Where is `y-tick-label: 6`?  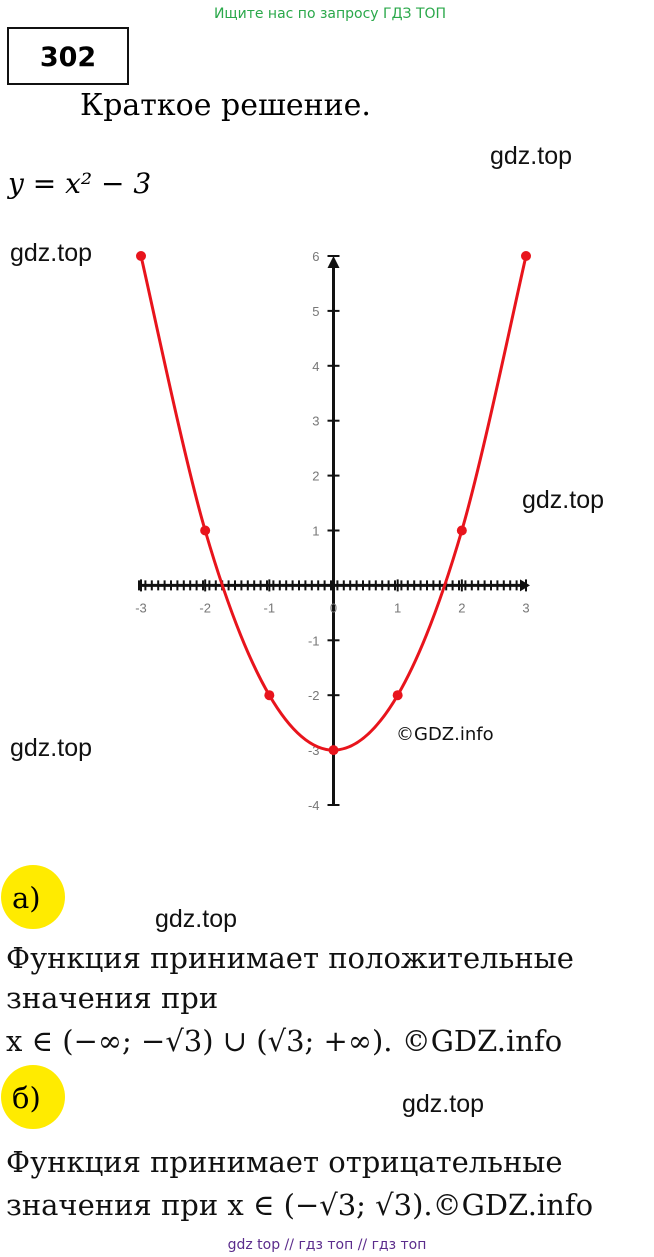
y-tick-label: 6 is located at coordinates (315, 256).